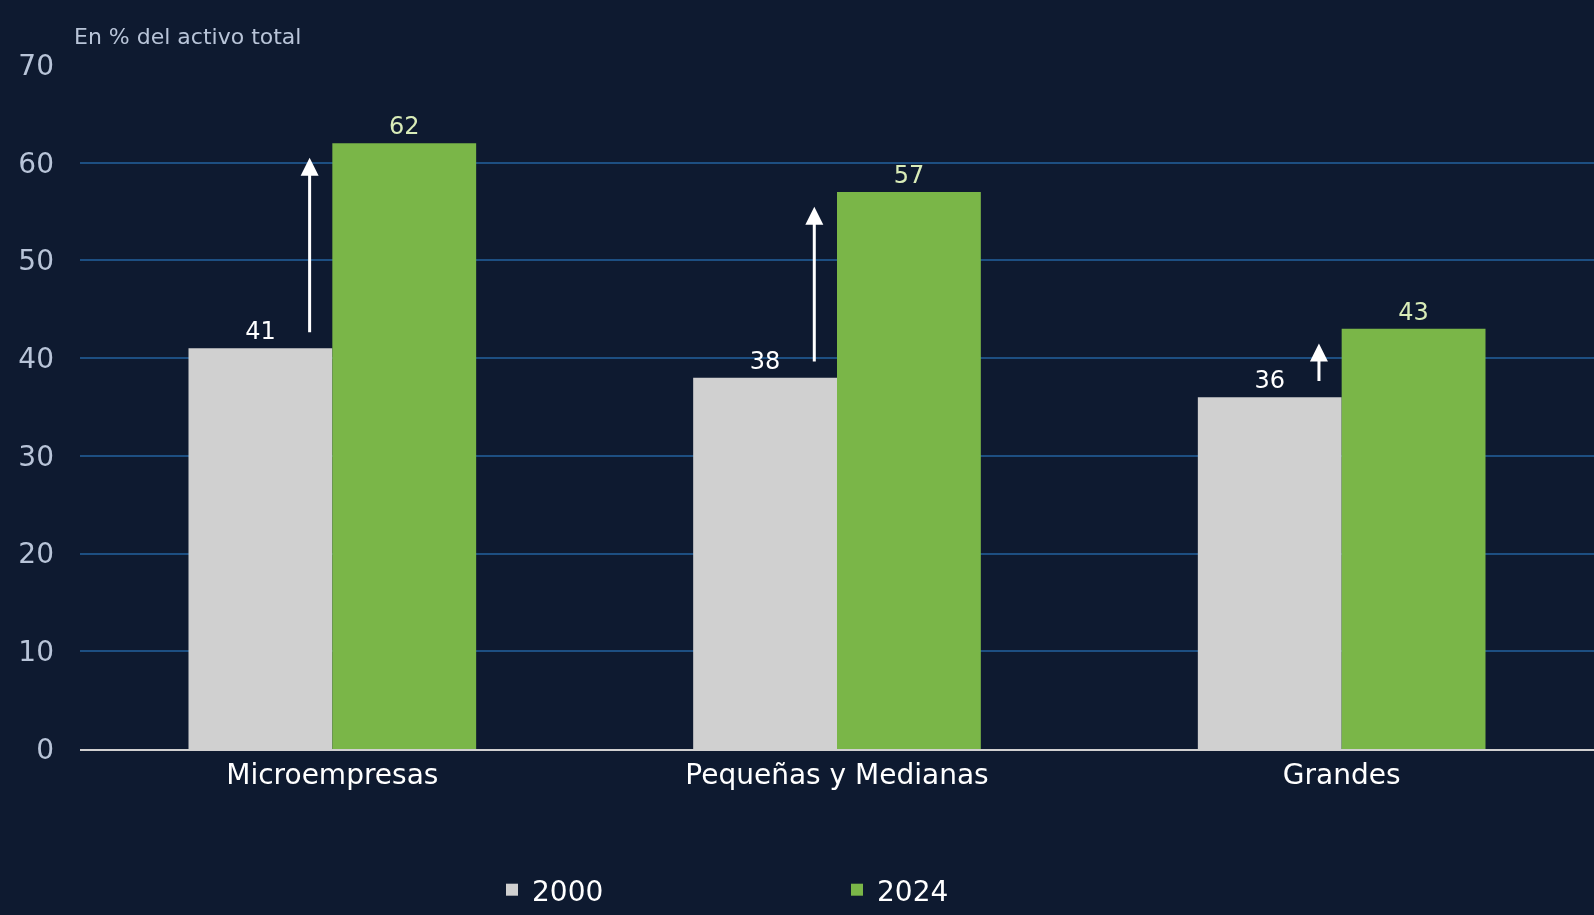  Describe the element at coordinates (36, 652) in the screenshot. I see `y-tick-label: 10` at that location.